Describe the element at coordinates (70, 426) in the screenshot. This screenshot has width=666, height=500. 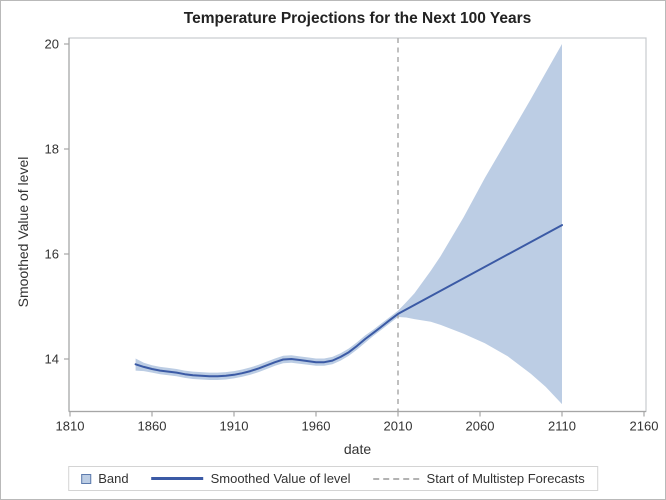
I see `x-tick-label: 1810` at that location.